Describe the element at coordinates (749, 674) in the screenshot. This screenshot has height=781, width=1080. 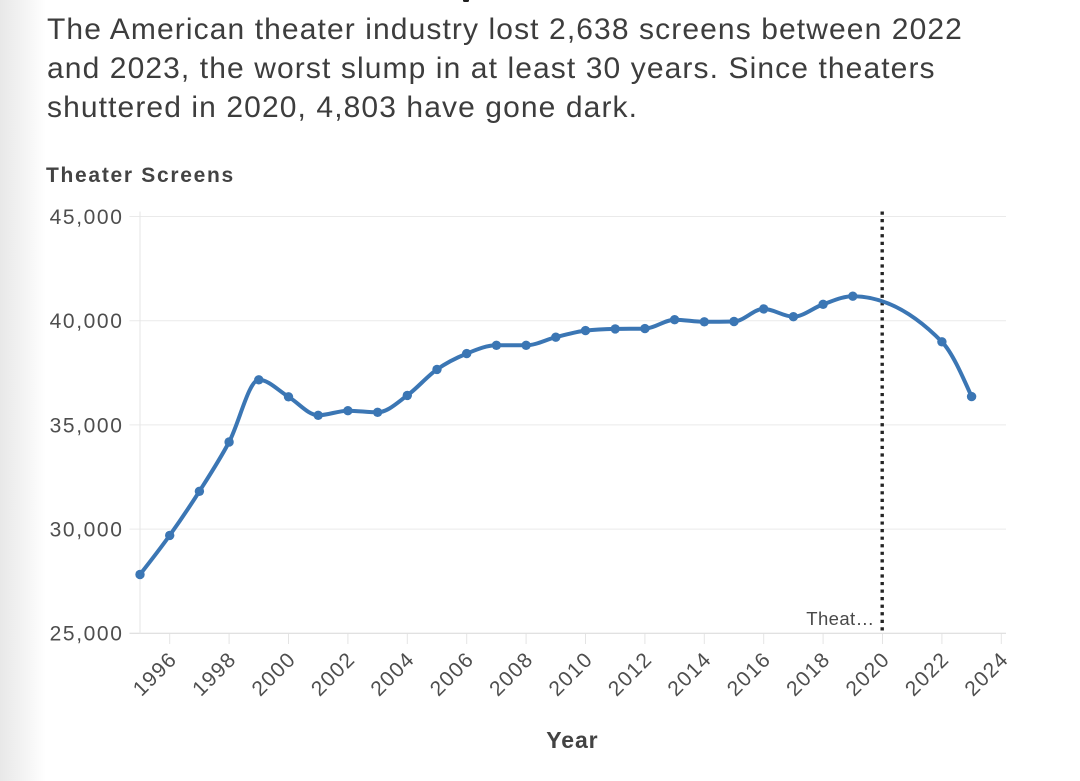
I see `svg-text: 2016` at that location.